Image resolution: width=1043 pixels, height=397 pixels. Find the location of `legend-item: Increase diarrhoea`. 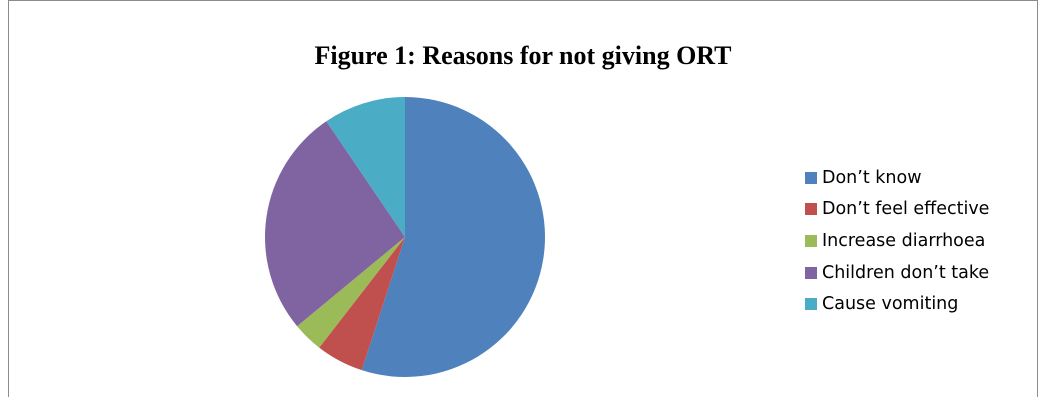

legend-item: Increase diarrhoea is located at coordinates (917, 241).